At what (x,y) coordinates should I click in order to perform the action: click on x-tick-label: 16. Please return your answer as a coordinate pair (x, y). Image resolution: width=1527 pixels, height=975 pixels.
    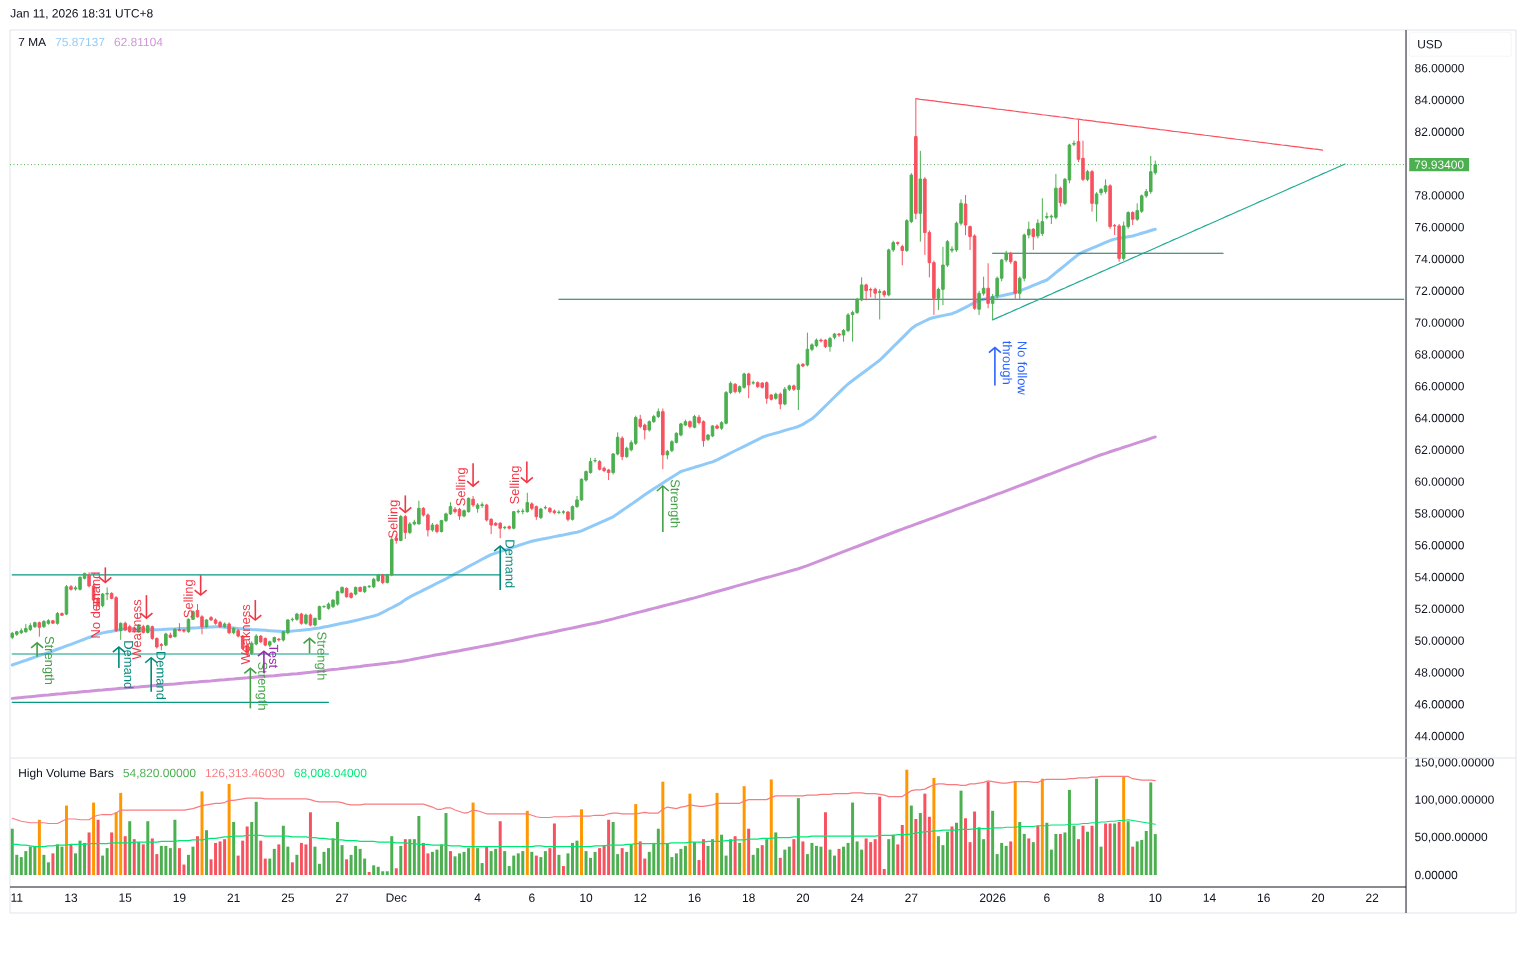
    Looking at the image, I should click on (694, 897).